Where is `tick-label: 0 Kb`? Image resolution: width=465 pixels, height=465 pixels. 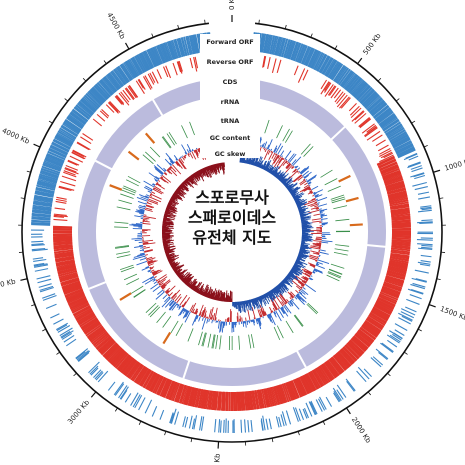
tick-label: 0 Kb is located at coordinates (232, 5).